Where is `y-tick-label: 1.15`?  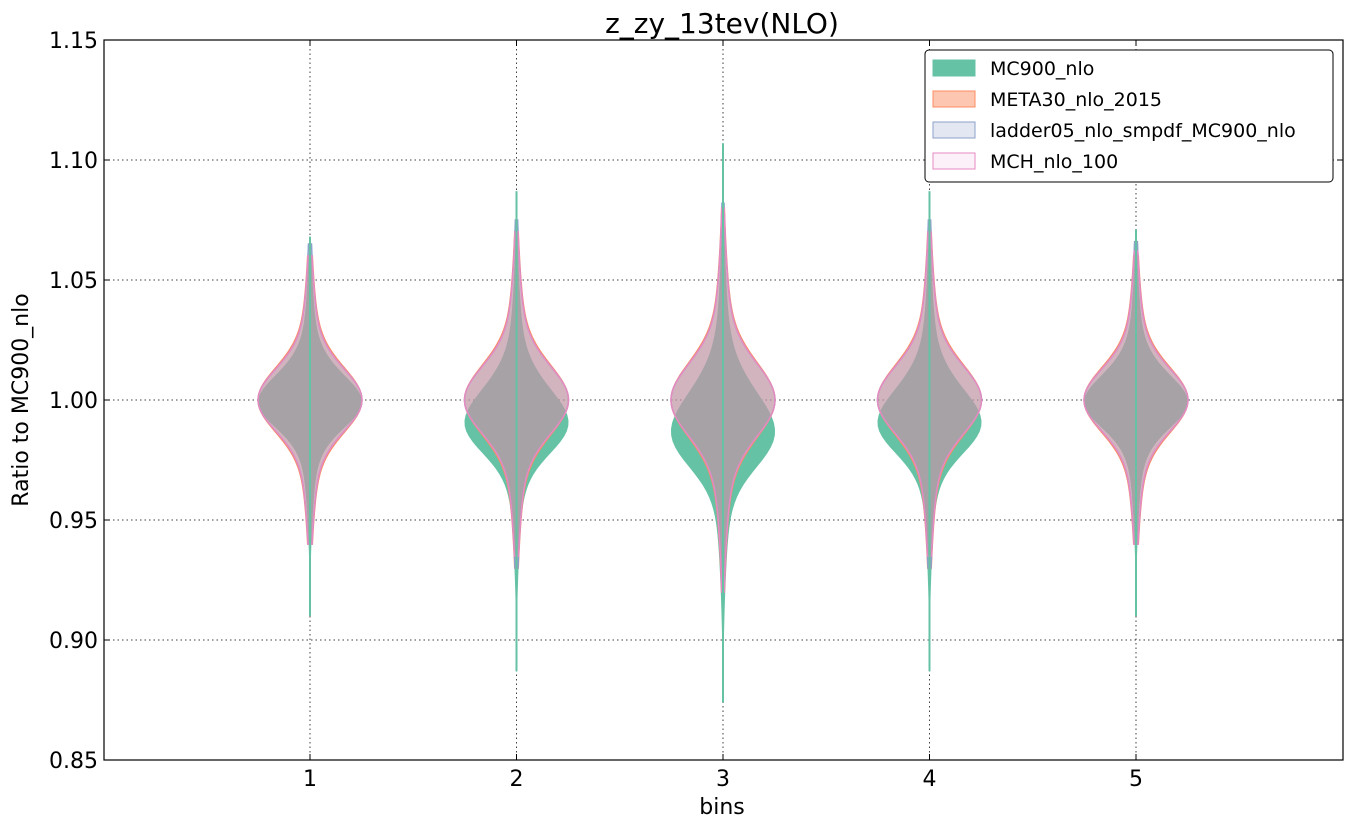
y-tick-label: 1.15 is located at coordinates (73, 41).